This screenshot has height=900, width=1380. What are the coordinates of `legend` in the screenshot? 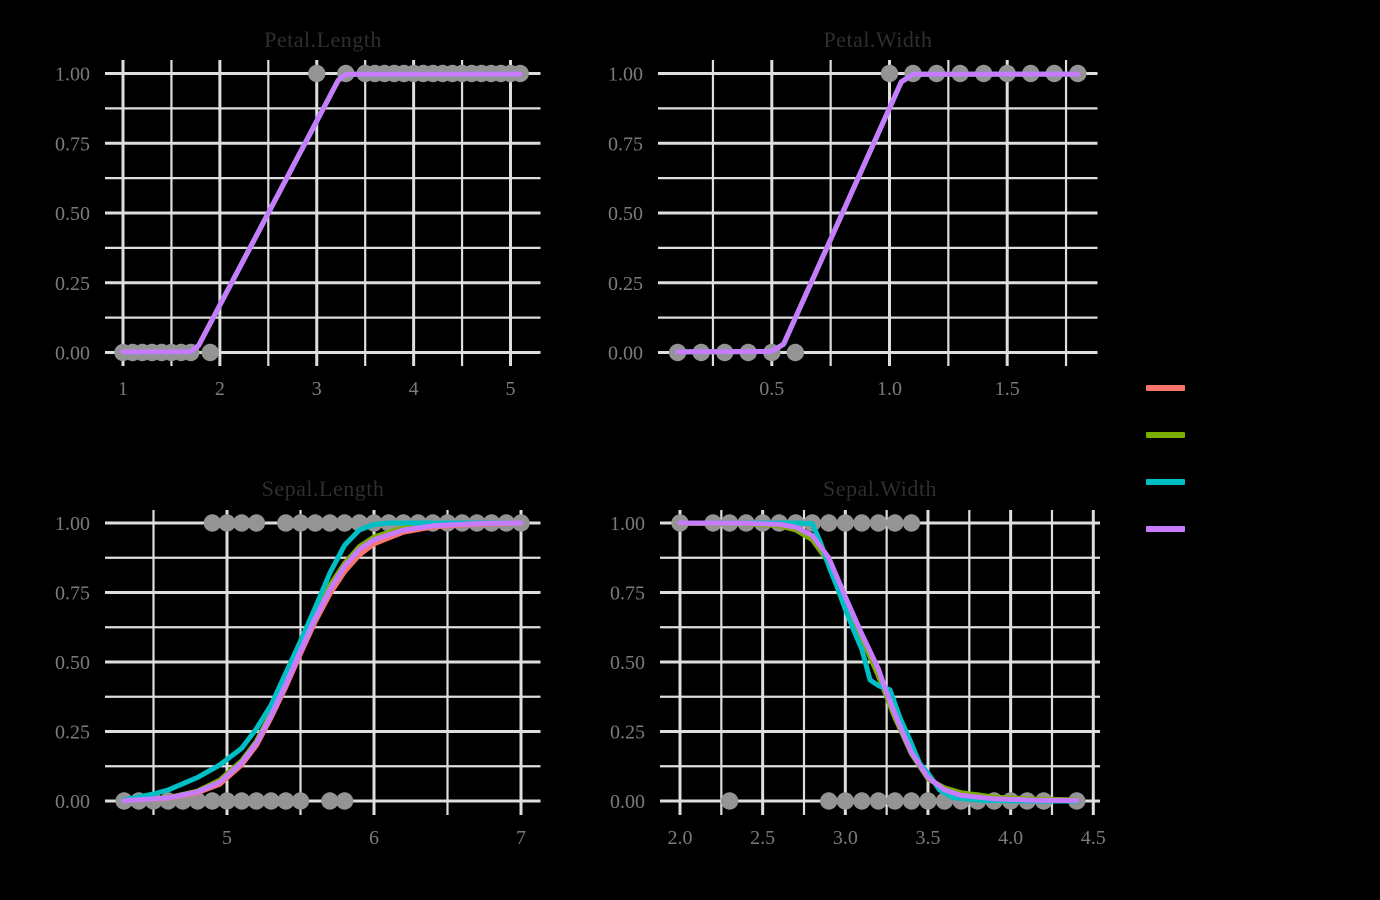 It's located at (1165, 458).